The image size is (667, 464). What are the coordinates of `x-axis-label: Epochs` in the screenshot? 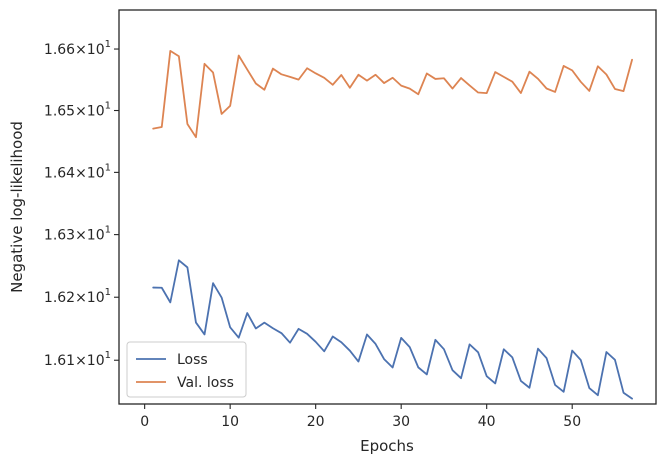 It's located at (387, 446).